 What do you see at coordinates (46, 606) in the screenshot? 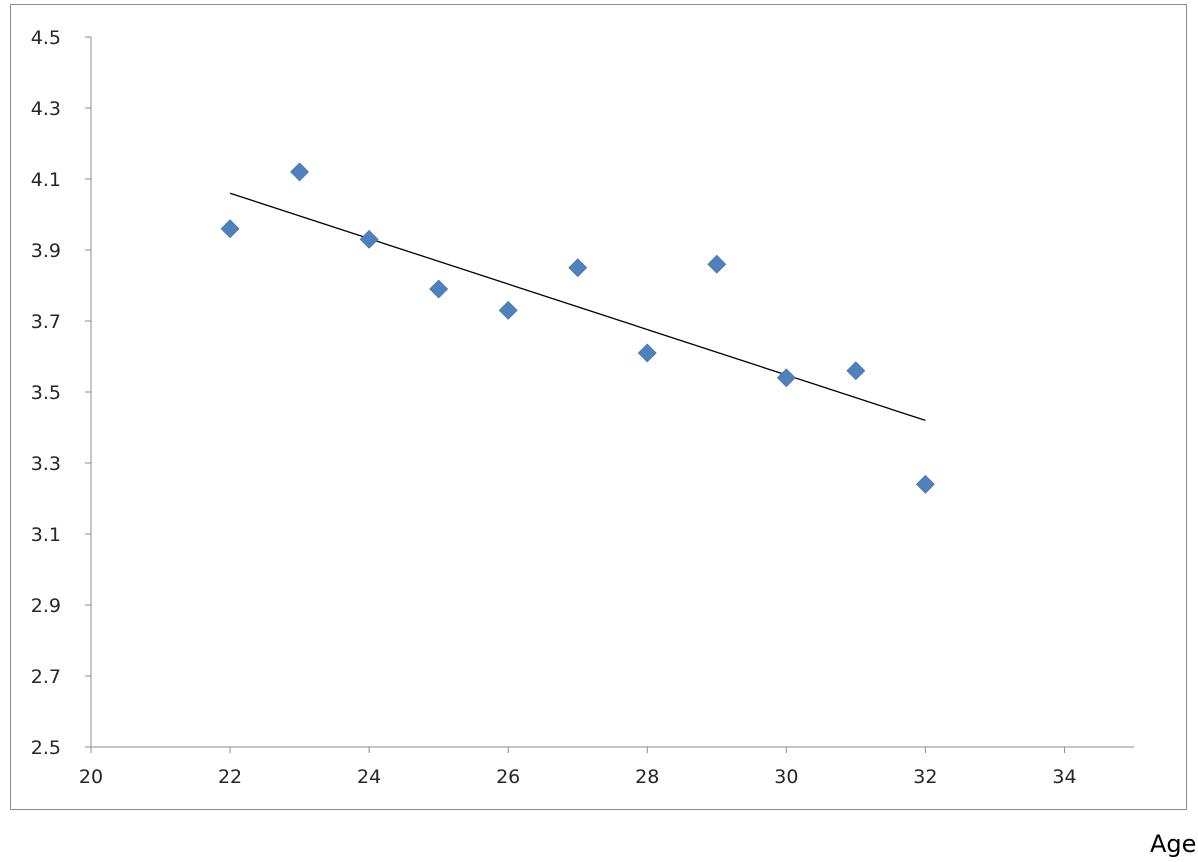
I see `y-tick-label: 2.9` at bounding box center [46, 606].